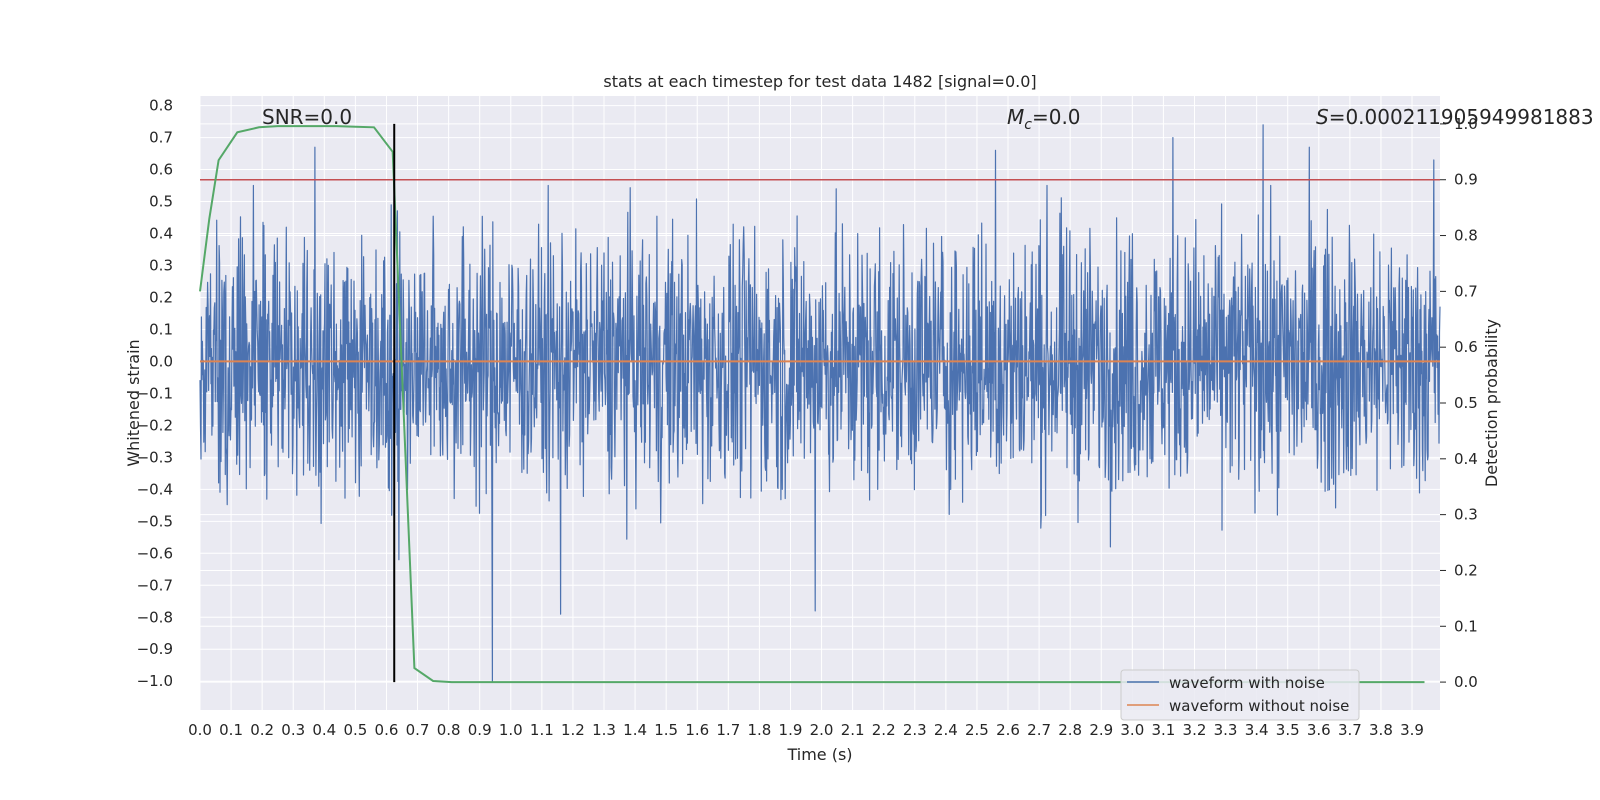 The width and height of the screenshot is (1600, 800). Describe the element at coordinates (1466, 347) in the screenshot. I see `y2-tick-label: 0.6` at that location.